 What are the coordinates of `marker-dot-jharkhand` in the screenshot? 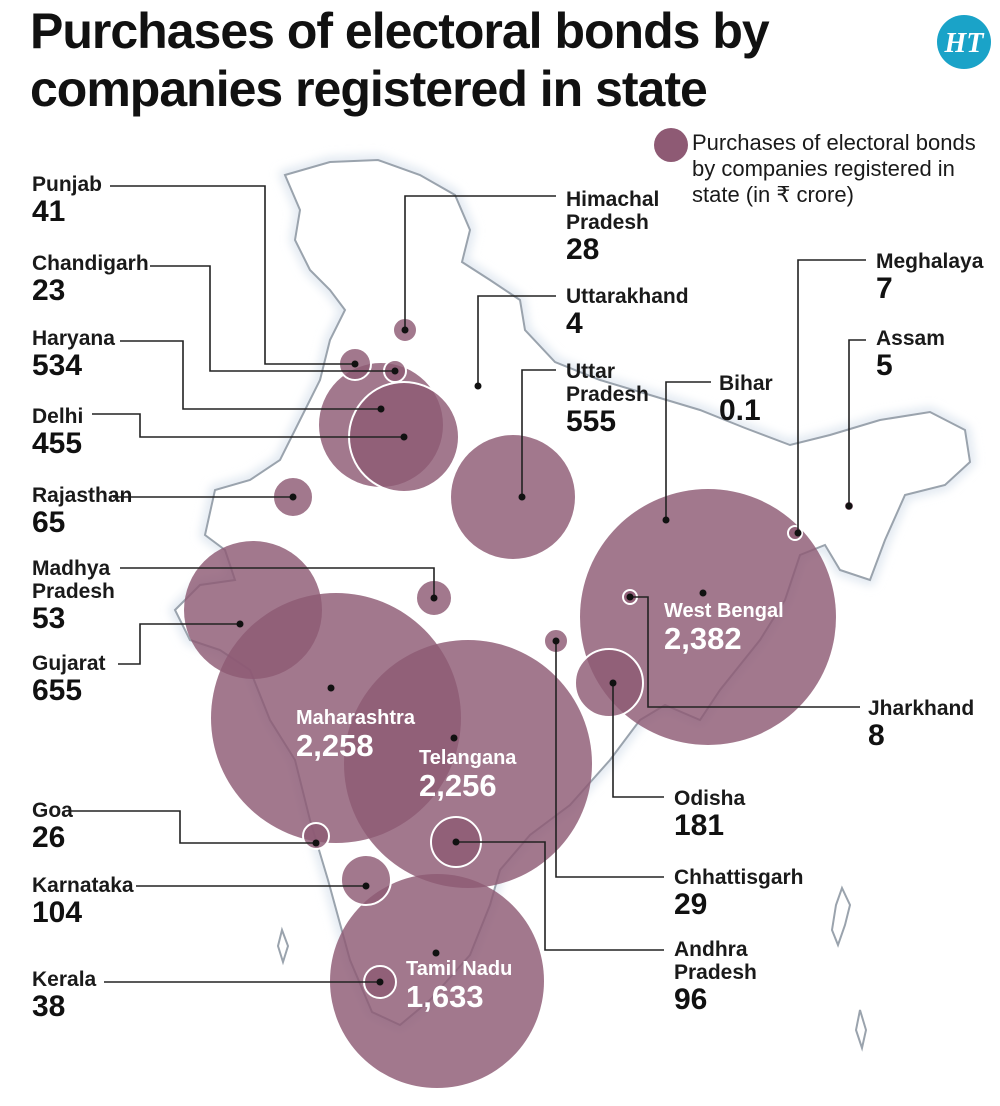 It's located at (630, 597).